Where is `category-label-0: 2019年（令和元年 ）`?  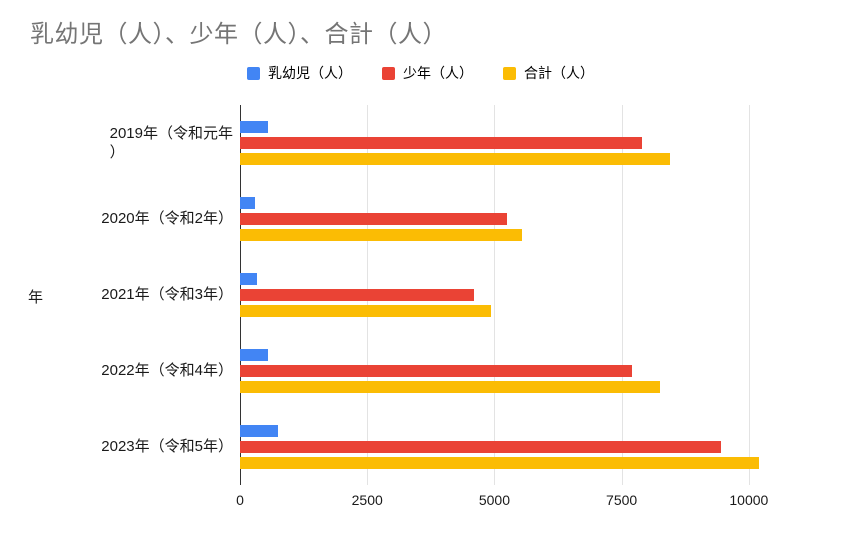
category-label-0: 2019年（令和元年 ） is located at coordinates (141, 143).